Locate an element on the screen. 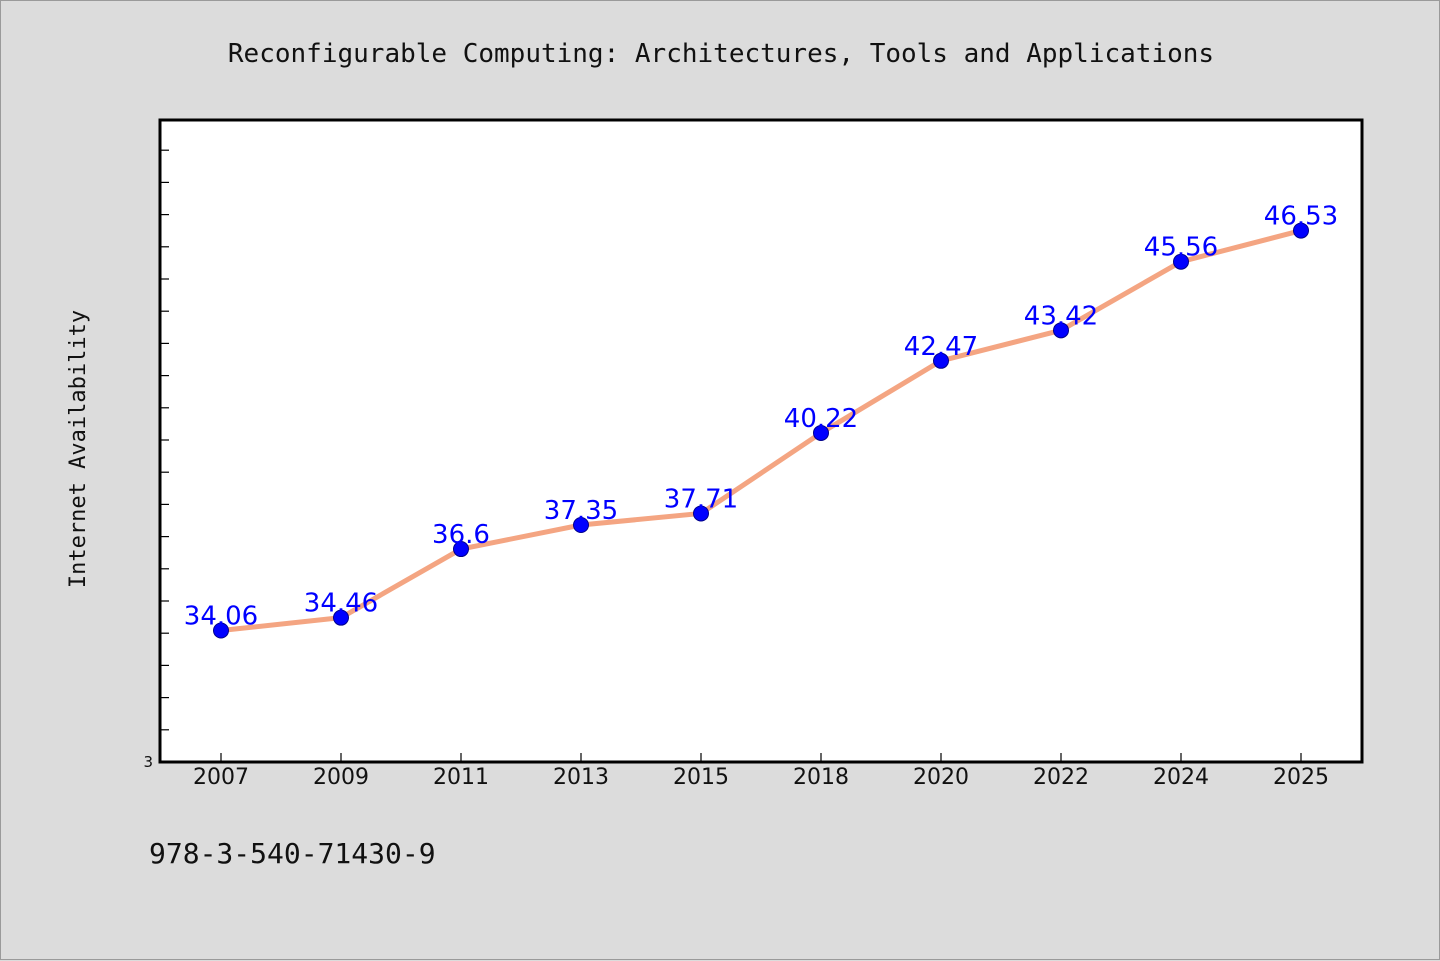  x-tick-label-2015: 2015 is located at coordinates (701, 777).